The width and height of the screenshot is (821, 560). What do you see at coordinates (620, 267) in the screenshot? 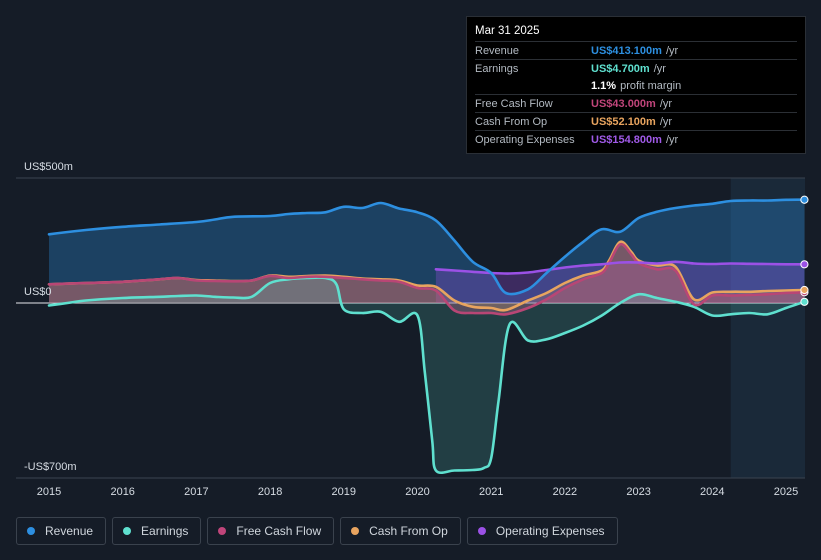
I see `line-operating-expenses` at bounding box center [620, 267].